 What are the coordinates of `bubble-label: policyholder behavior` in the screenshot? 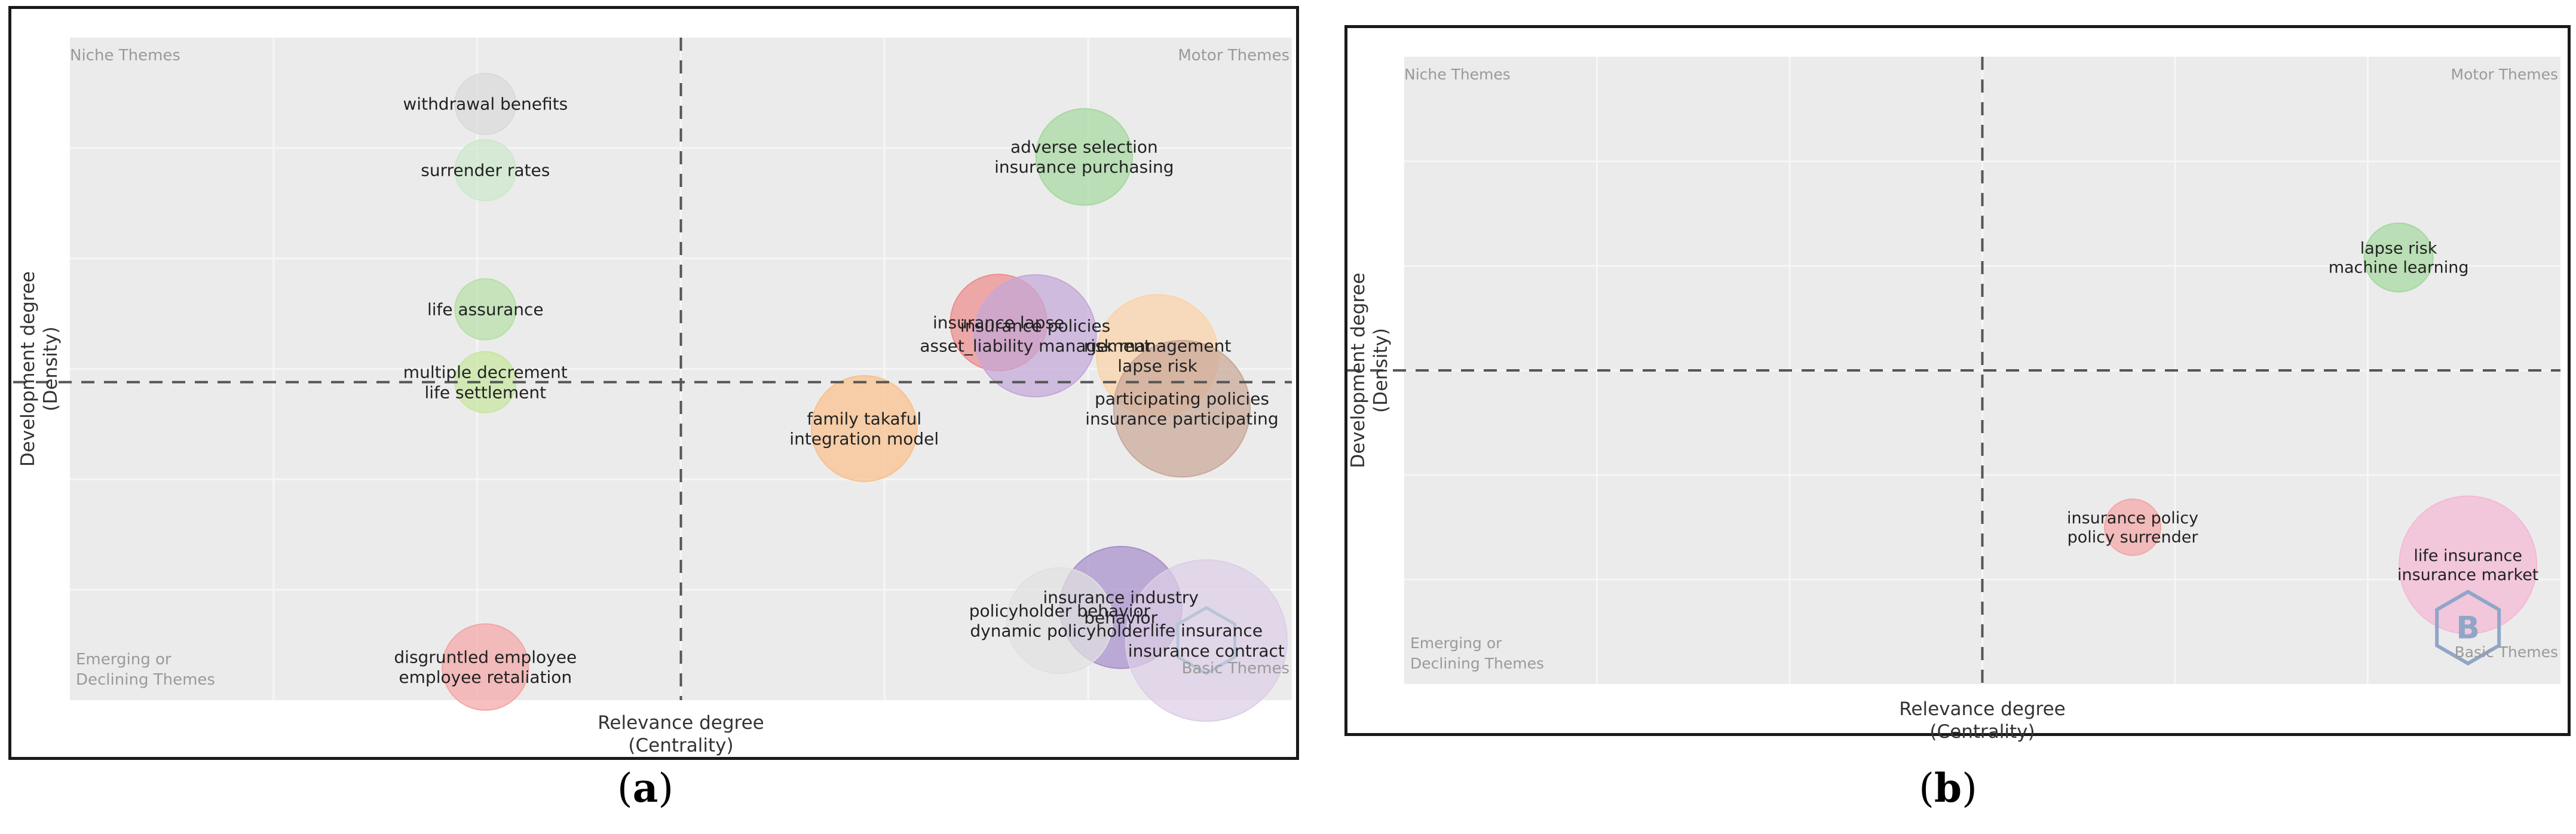 It's located at (1060, 611).